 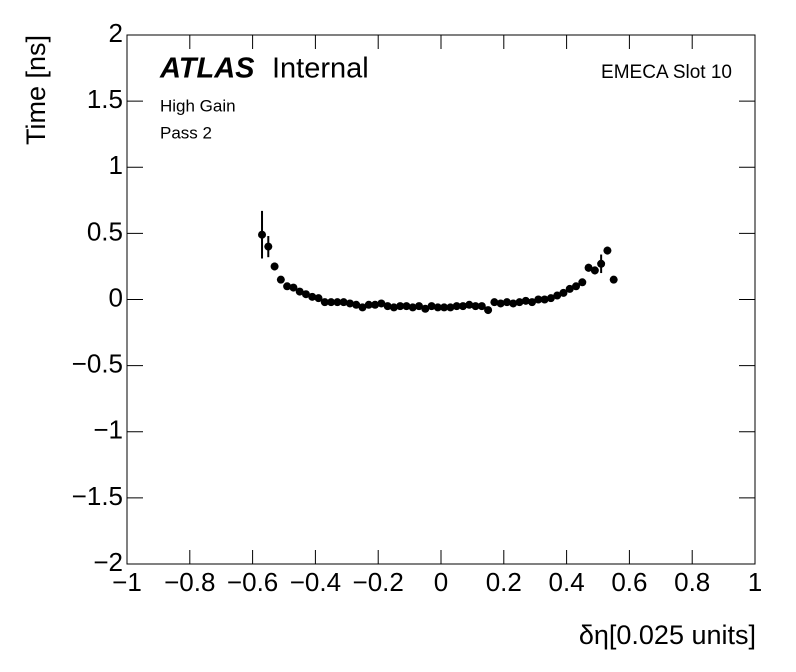 I want to click on y-tick-label: 0.5, so click(x=105, y=231).